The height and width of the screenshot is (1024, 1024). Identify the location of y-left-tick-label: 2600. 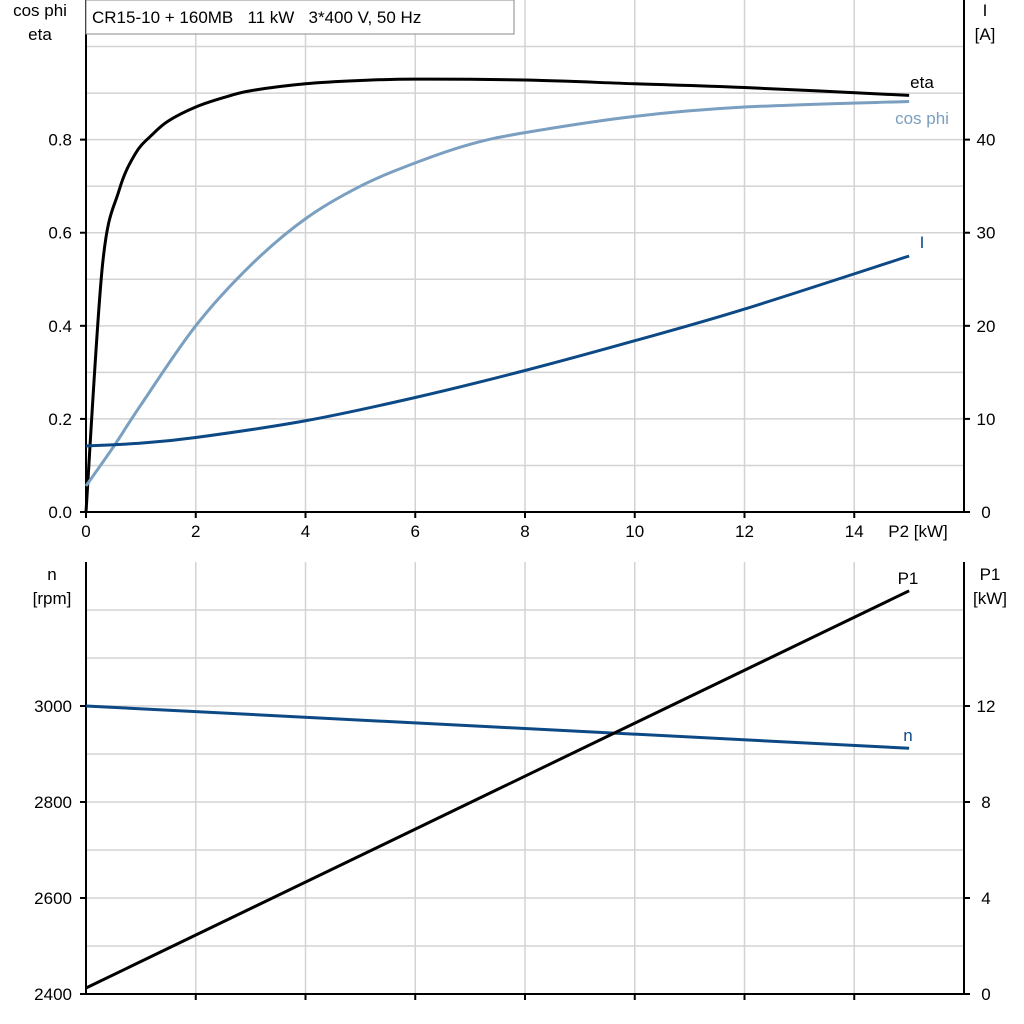
(53, 898).